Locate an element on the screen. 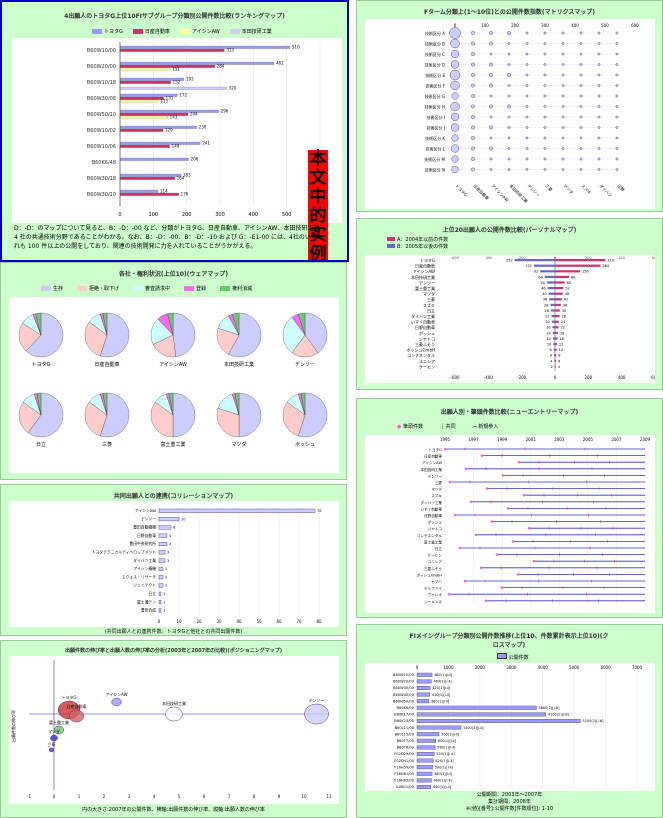  positioning-bubble is located at coordinates (76, 716).